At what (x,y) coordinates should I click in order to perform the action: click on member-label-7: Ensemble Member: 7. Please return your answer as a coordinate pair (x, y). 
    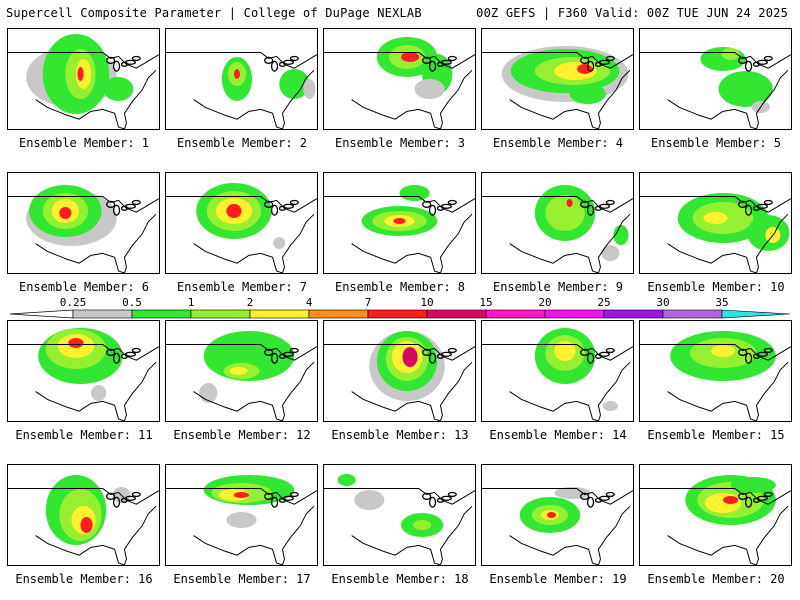
    Looking at the image, I should click on (242, 287).